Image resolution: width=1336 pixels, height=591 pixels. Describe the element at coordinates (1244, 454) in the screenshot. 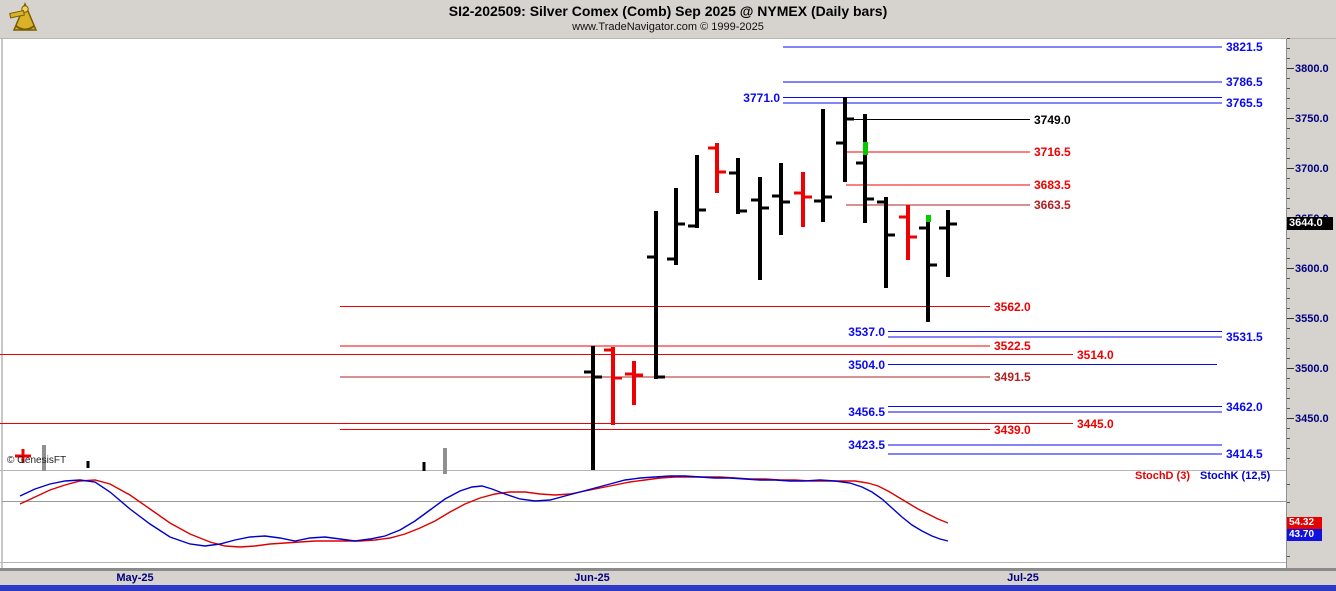

I see `sr-line-label: 3414.5` at that location.